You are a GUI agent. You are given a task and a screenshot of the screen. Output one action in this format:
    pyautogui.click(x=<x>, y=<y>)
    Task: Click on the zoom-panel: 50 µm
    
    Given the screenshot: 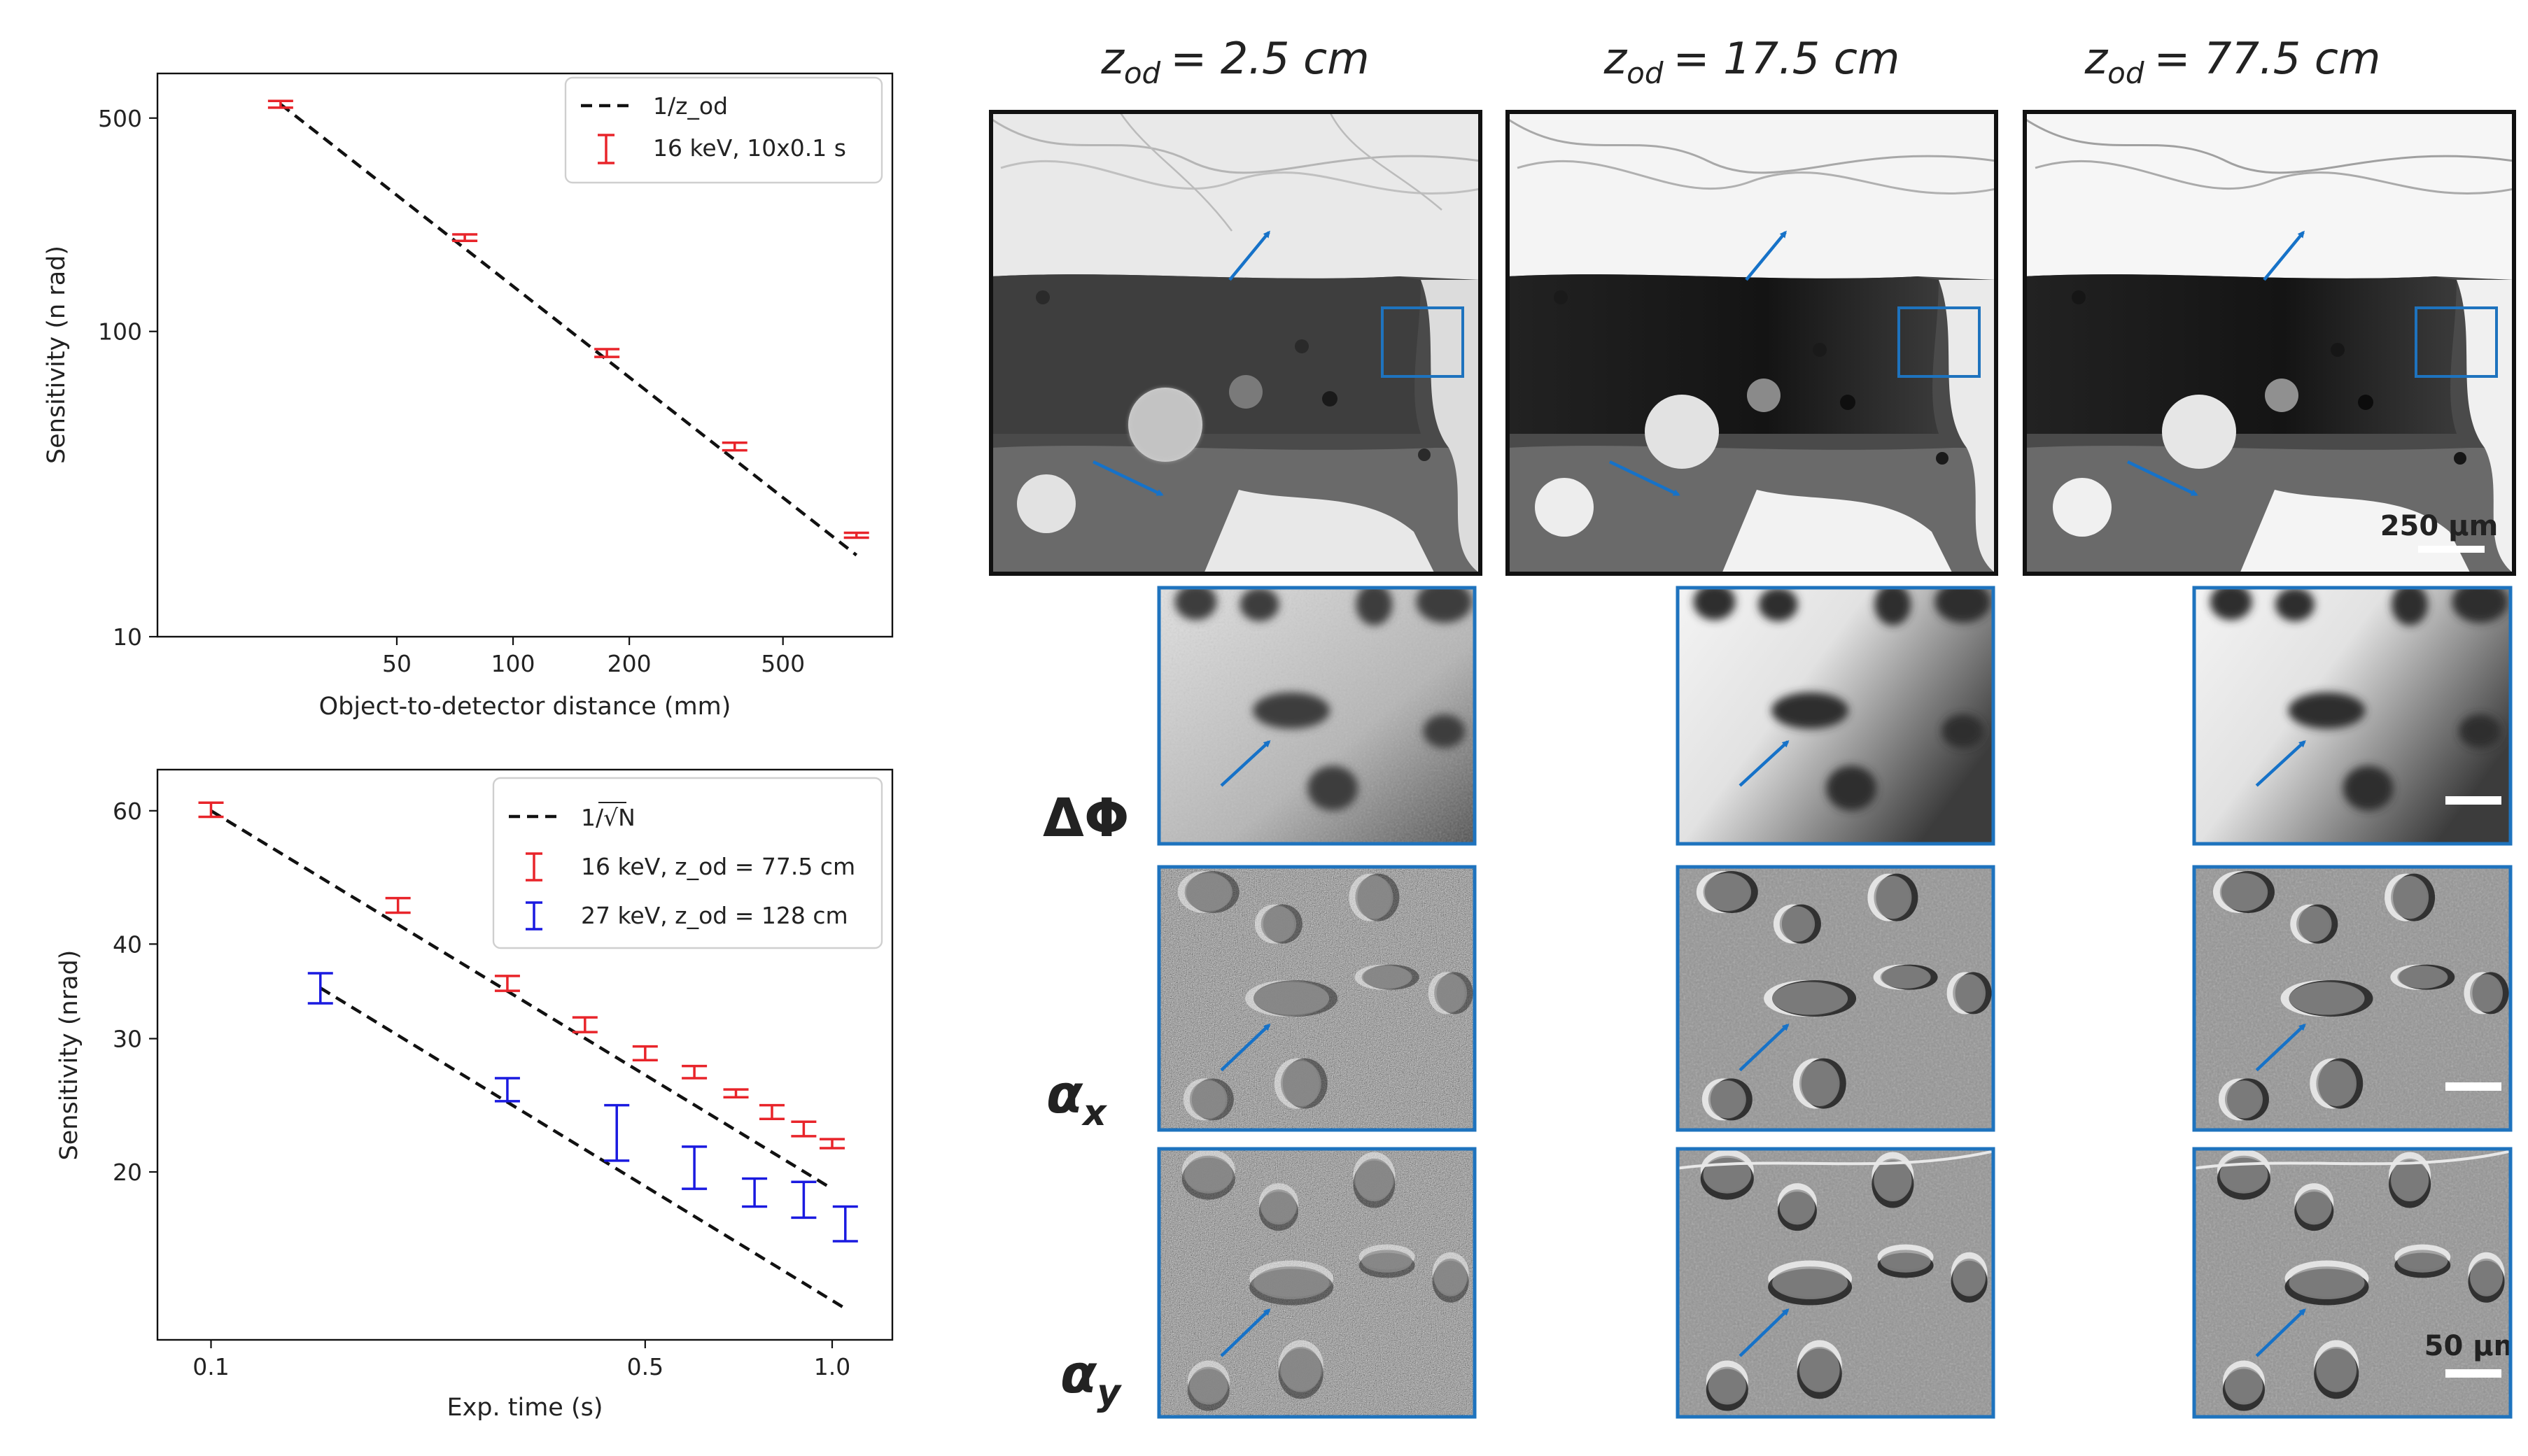 What is the action you would take?
    pyautogui.click(x=2352, y=1282)
    